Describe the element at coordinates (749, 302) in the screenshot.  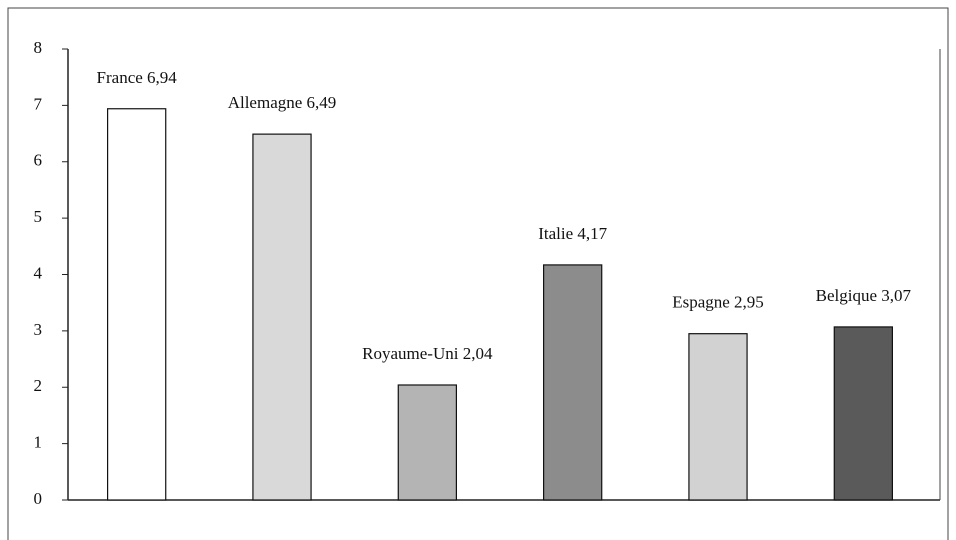
I see `value-label: 2,95` at that location.